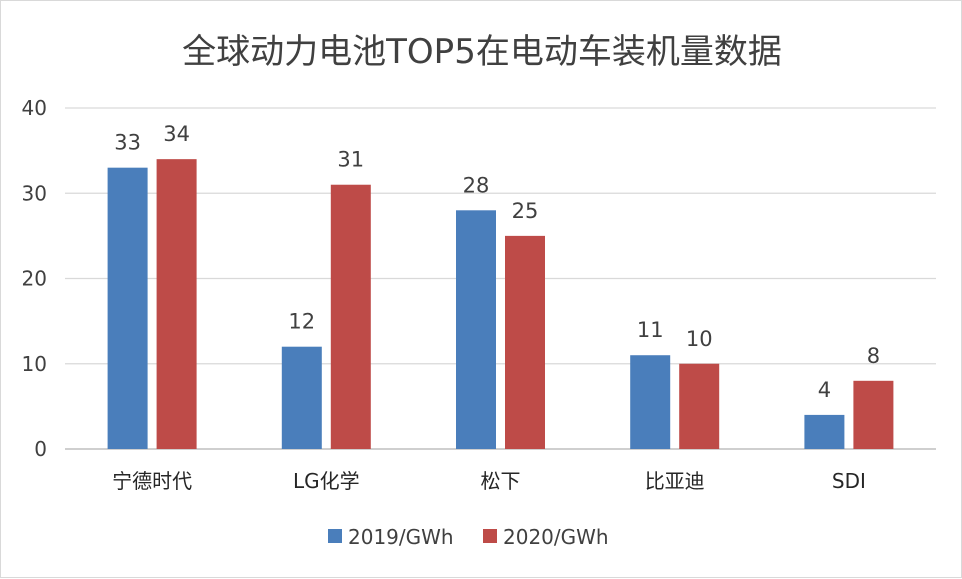 The image size is (962, 579). I want to click on data-label: 31, so click(350, 160).